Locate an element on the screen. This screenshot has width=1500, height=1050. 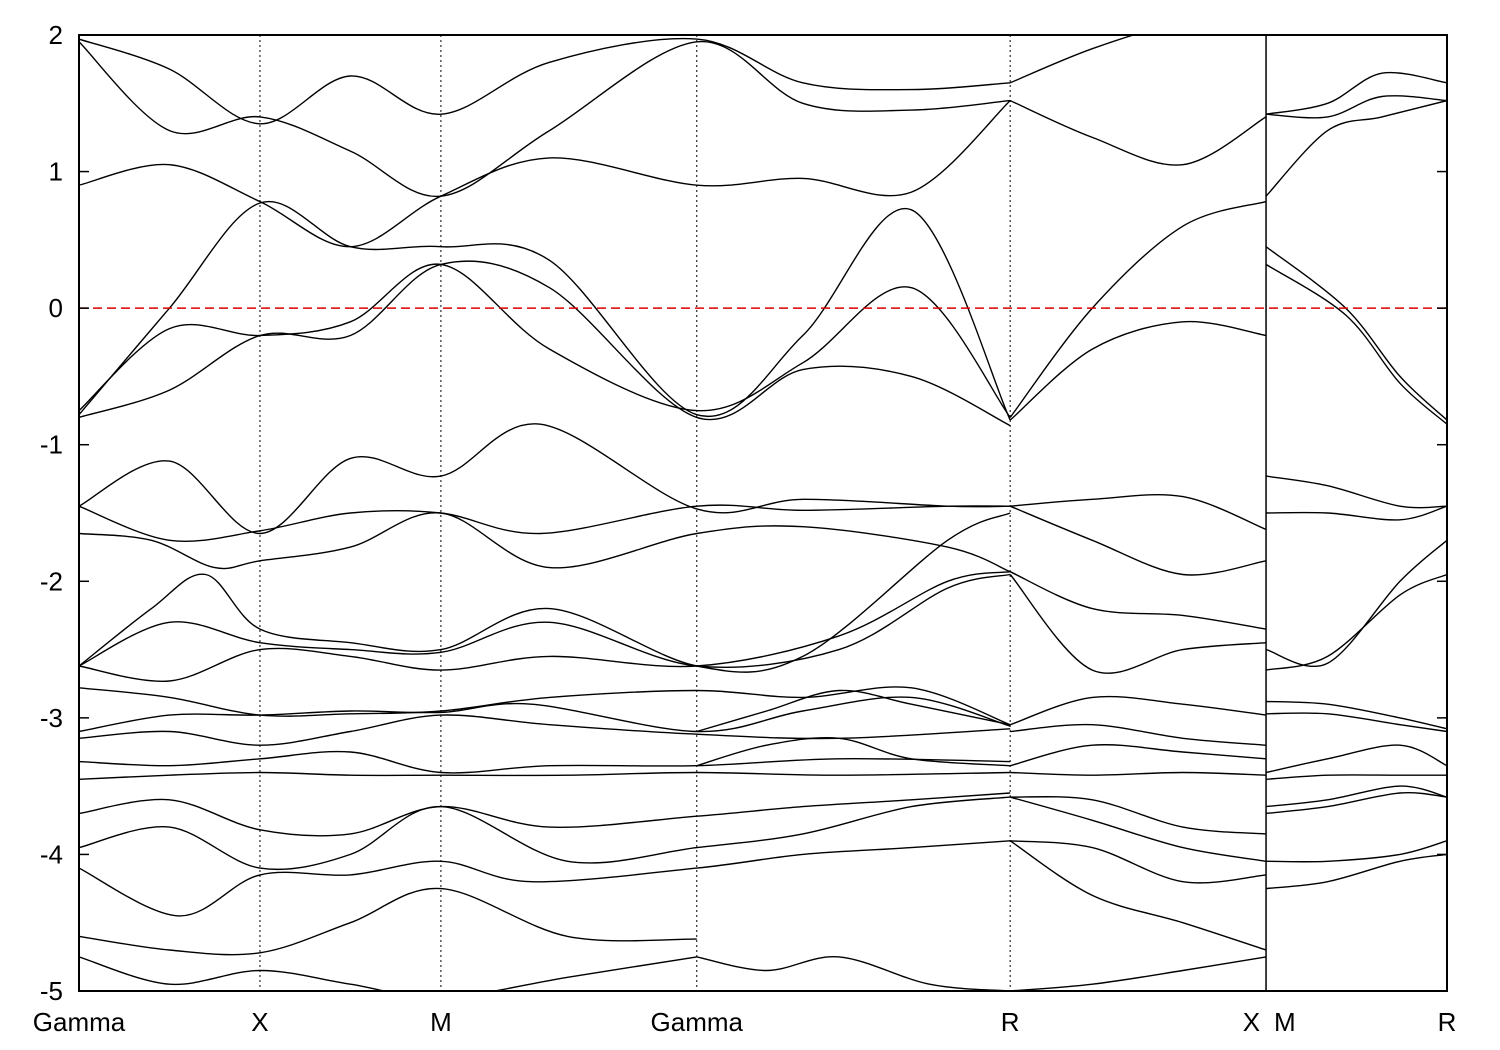
band-b01 is located at coordinates (388, 973).